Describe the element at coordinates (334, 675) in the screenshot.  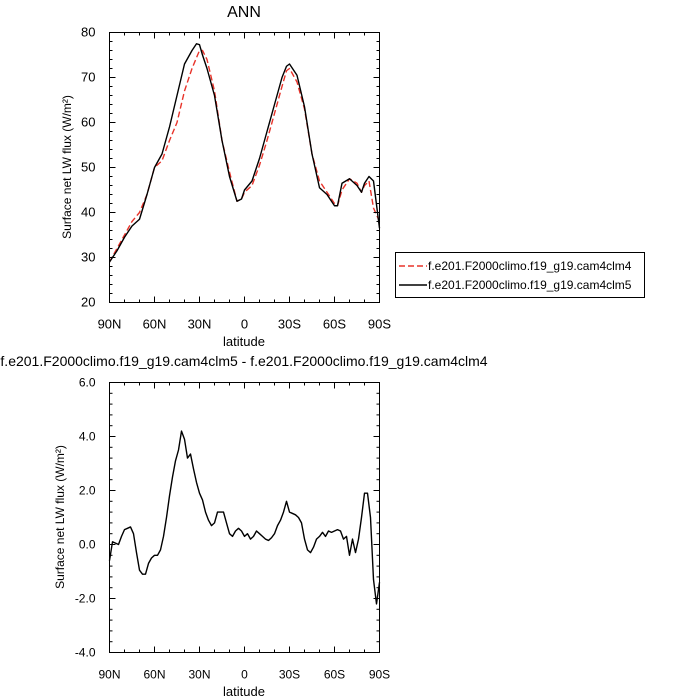
I see `bottom-x-tick-label: 60S` at that location.